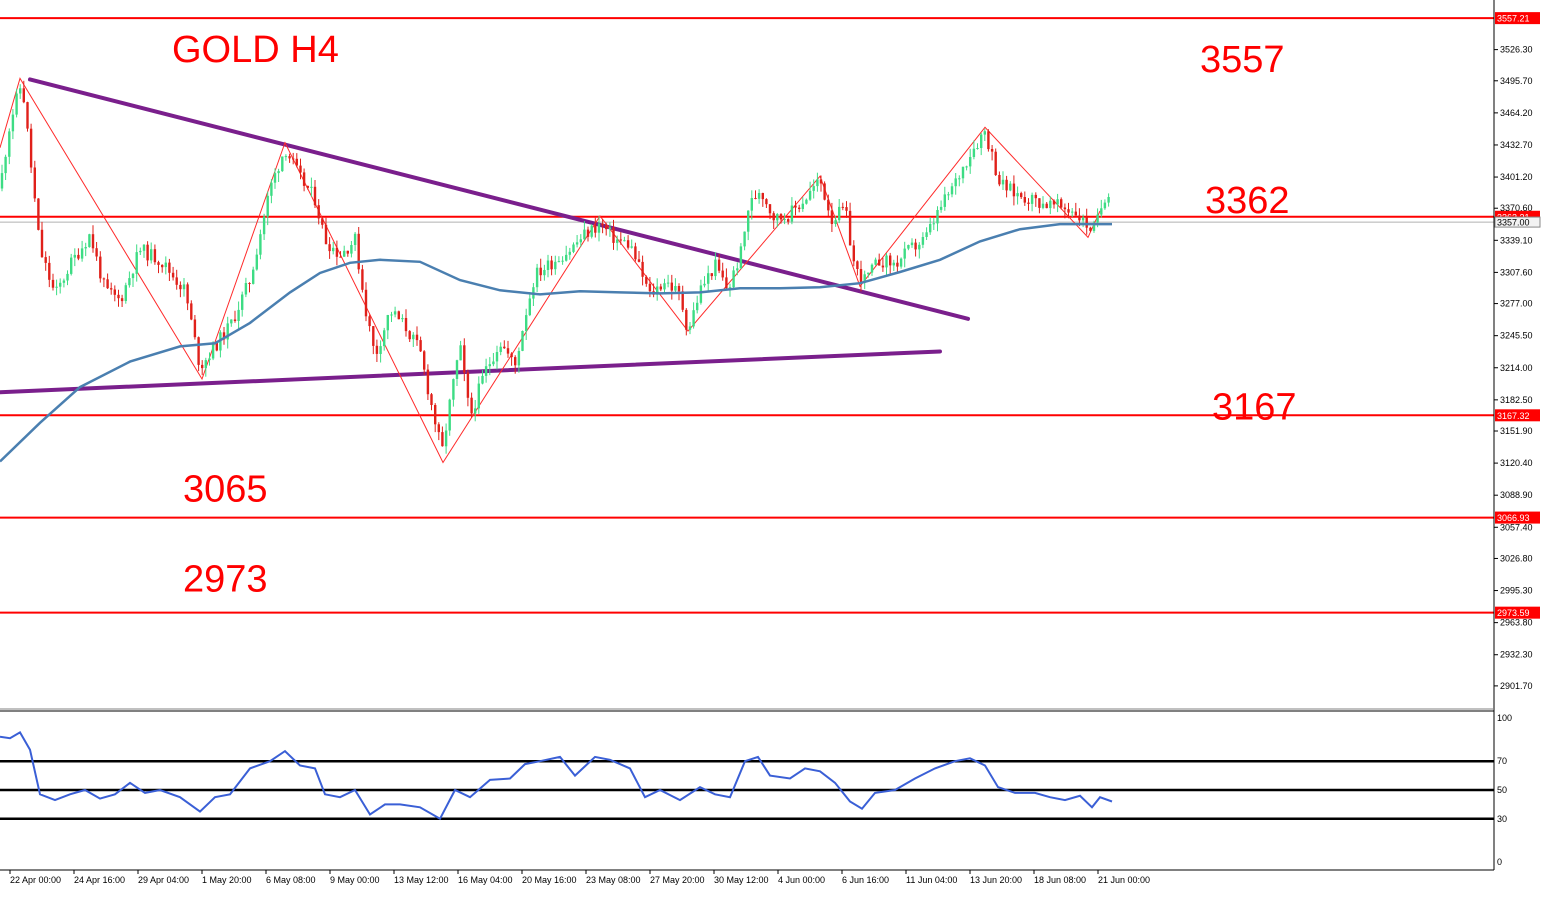 The width and height of the screenshot is (1542, 897). What do you see at coordinates (741, 880) in the screenshot?
I see `time-tick-label: 30 May 12:00` at bounding box center [741, 880].